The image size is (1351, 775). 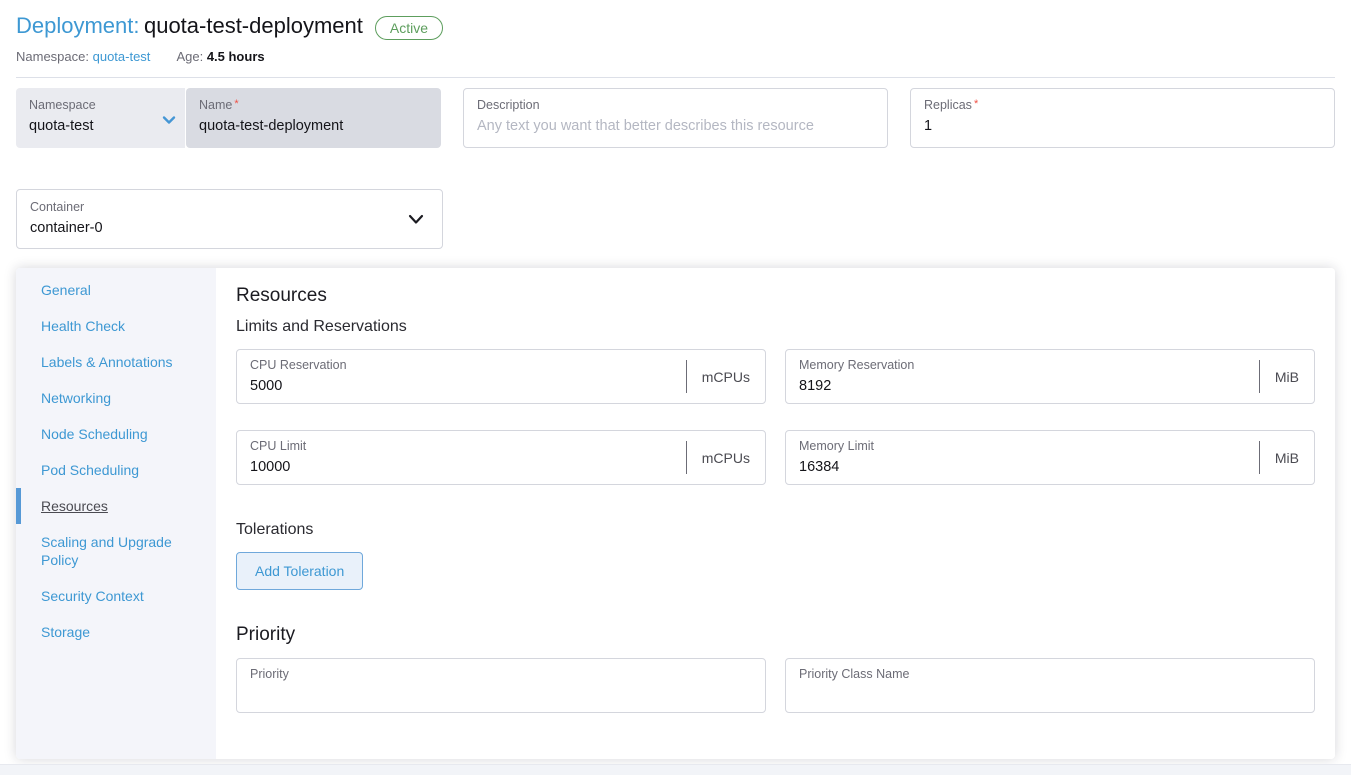 What do you see at coordinates (106, 551) in the screenshot?
I see `sidebar-tab-label: Scaling and Upgrade Policy` at bounding box center [106, 551].